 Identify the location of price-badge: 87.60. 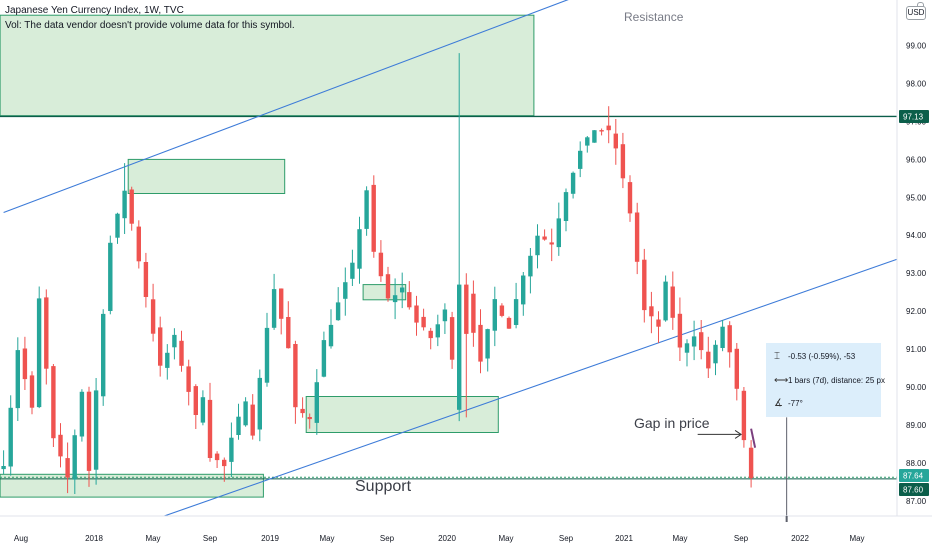
(914, 490).